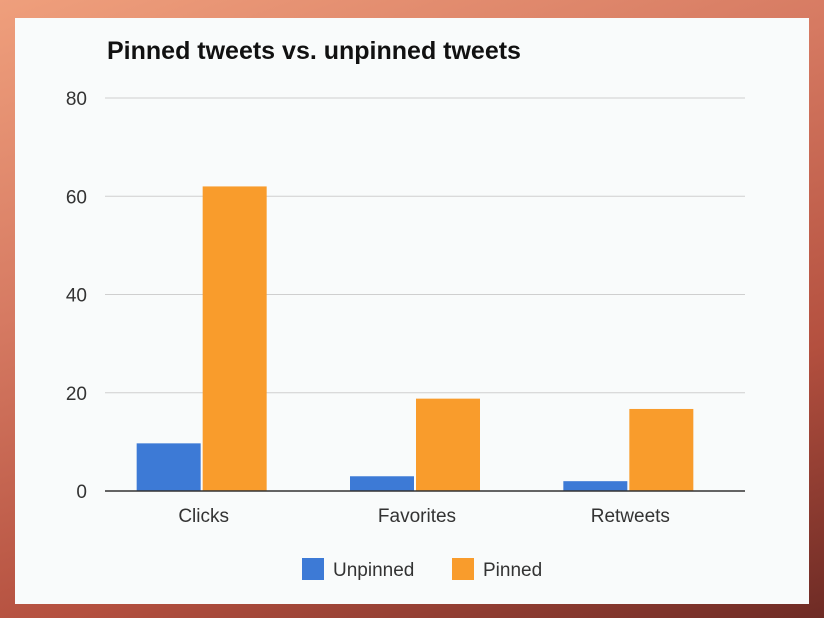  What do you see at coordinates (661, 449) in the screenshot?
I see `bar-pinned-retweets` at bounding box center [661, 449].